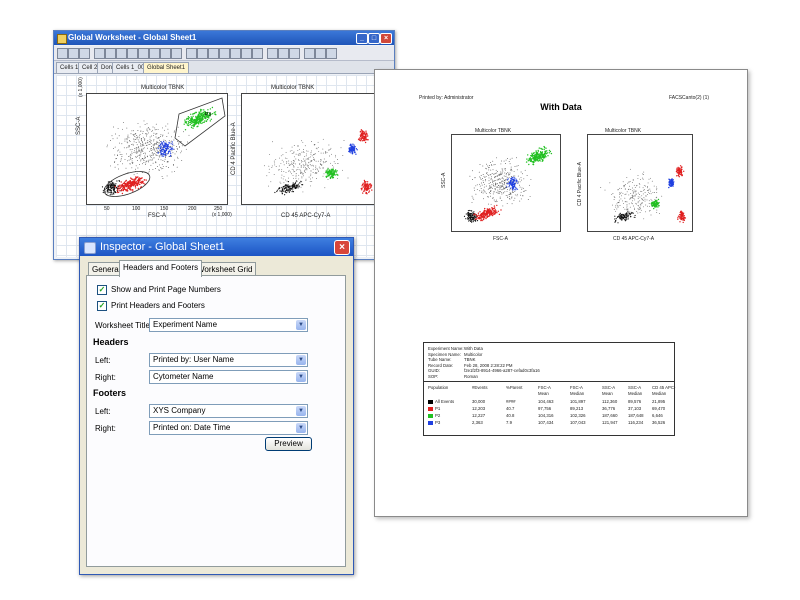 The height and width of the screenshot is (600, 800). What do you see at coordinates (84, 53) in the screenshot?
I see `pdf-icon` at bounding box center [84, 53].